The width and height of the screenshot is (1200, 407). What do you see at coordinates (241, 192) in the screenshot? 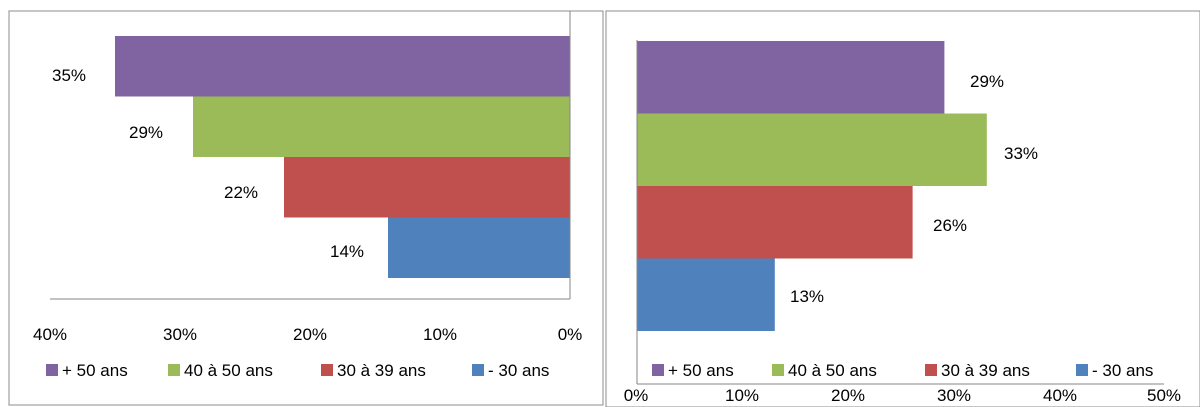
I see `data-label: 22%` at bounding box center [241, 192].